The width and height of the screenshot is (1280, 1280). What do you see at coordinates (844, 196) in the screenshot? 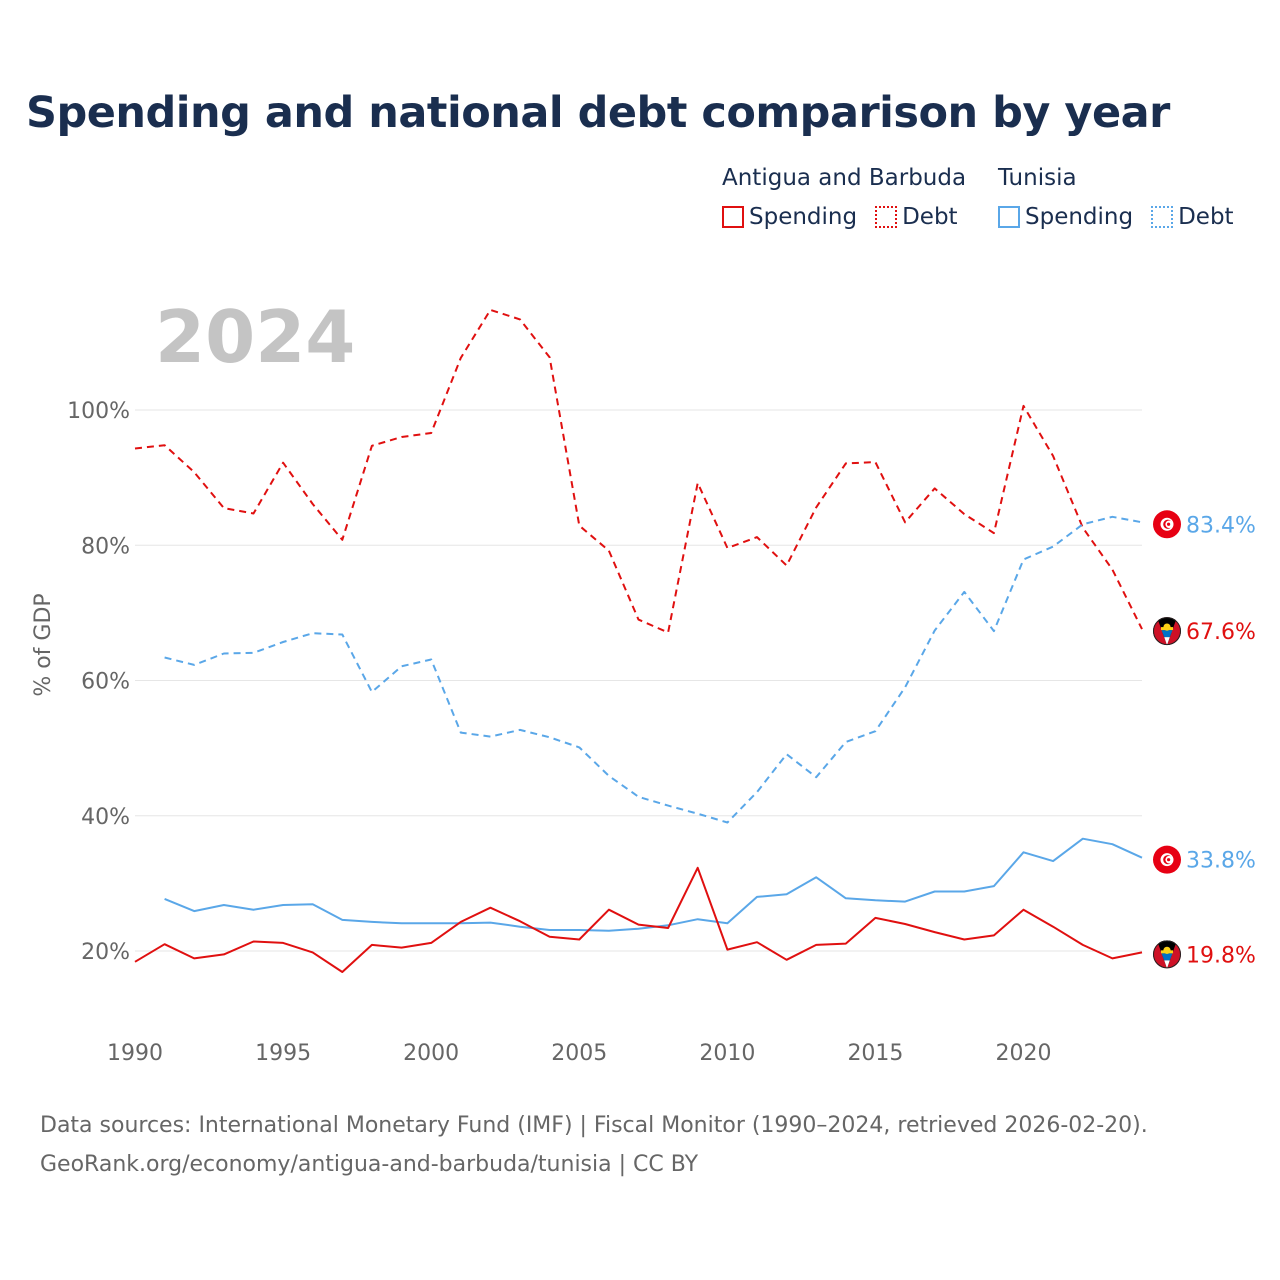
I see `legend-group-antigua: Antigua and Barbuda Spending Debt` at bounding box center [844, 196].